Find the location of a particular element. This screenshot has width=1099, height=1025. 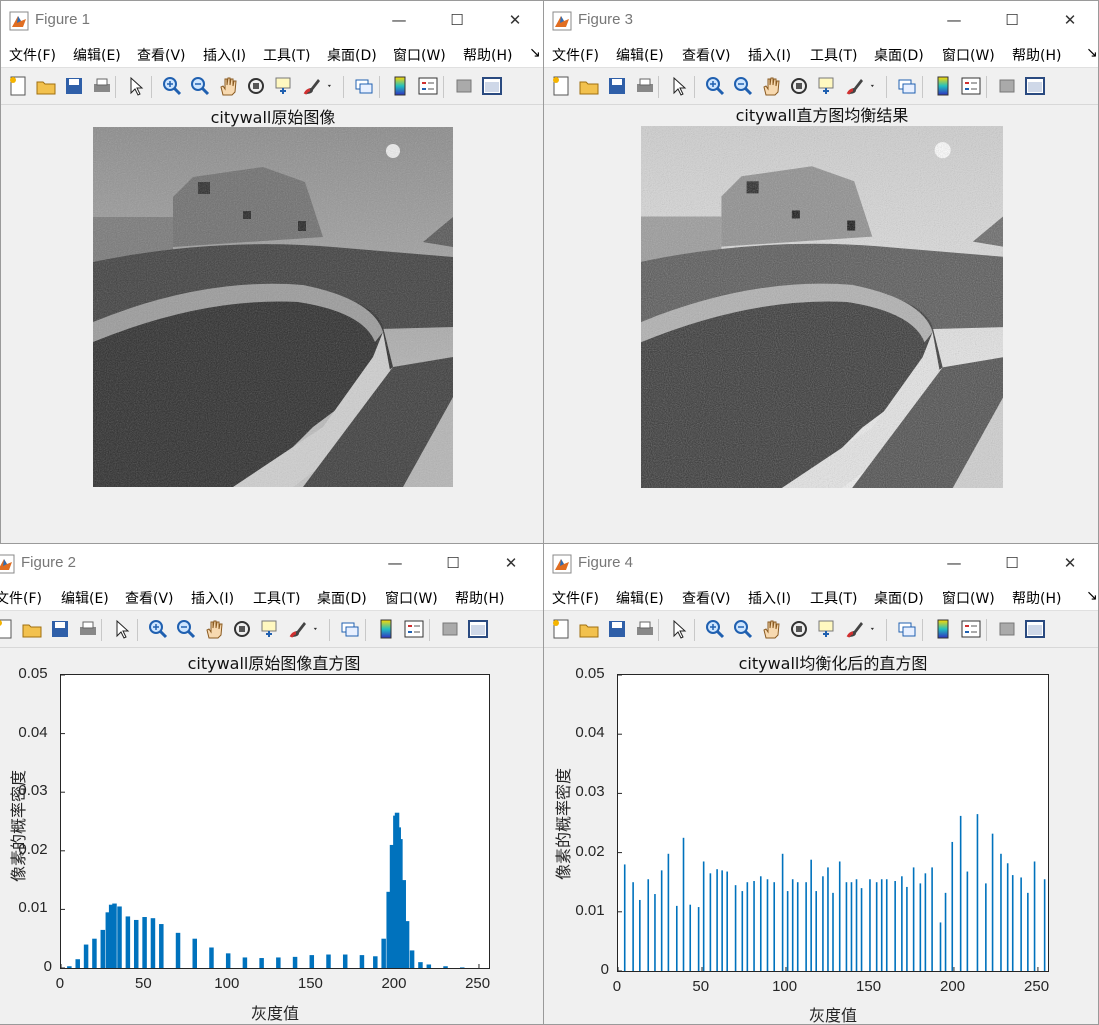

figure2-titlebar: Figure 2 — ☐ ✕ is located at coordinates (271, 563).